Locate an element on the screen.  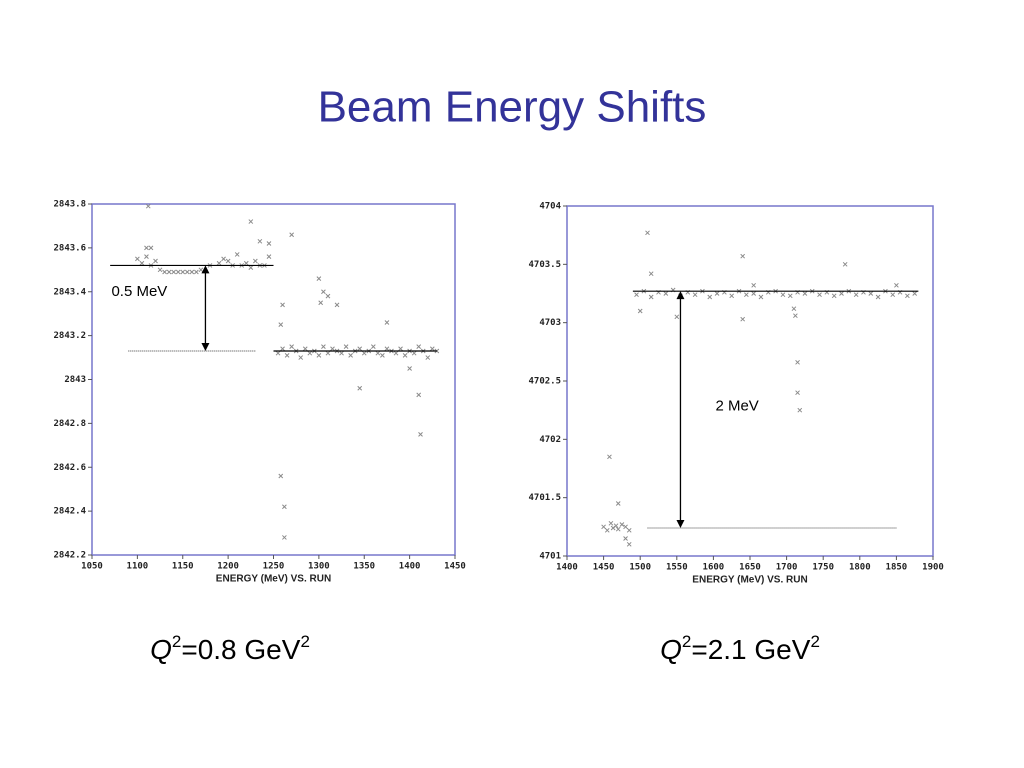
y-tick-label: 4703 is located at coordinates (550, 323).